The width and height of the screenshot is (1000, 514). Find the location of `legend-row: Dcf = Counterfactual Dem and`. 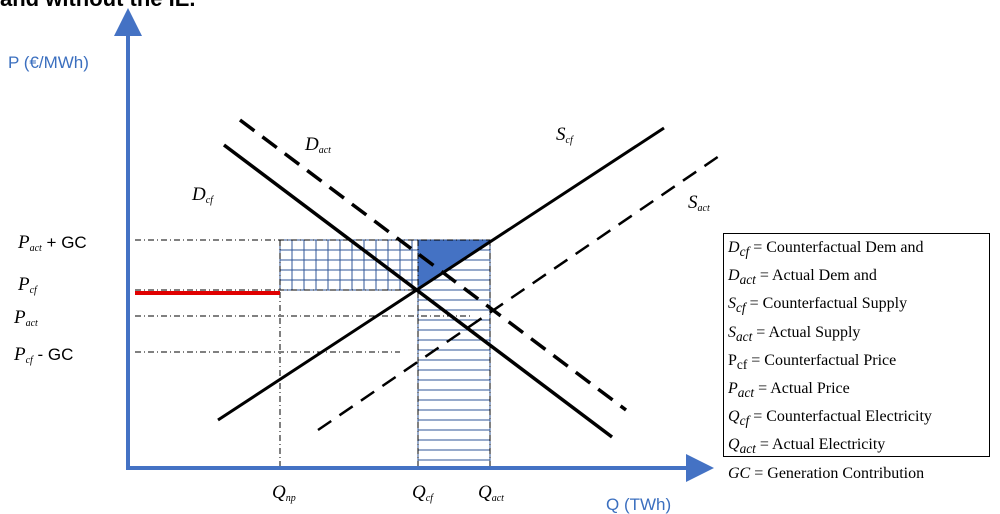

legend-row: Dcf = Counterfactual Dem and is located at coordinates (826, 249).